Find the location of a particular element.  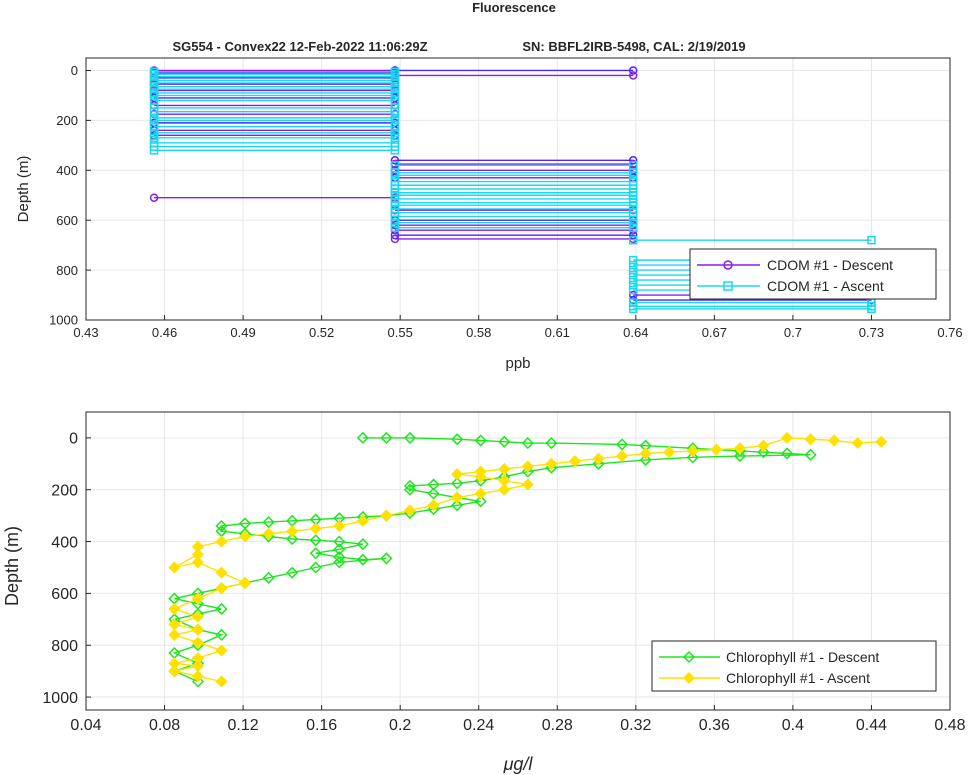

cdom-y-tick-label: 400 is located at coordinates (67, 170).